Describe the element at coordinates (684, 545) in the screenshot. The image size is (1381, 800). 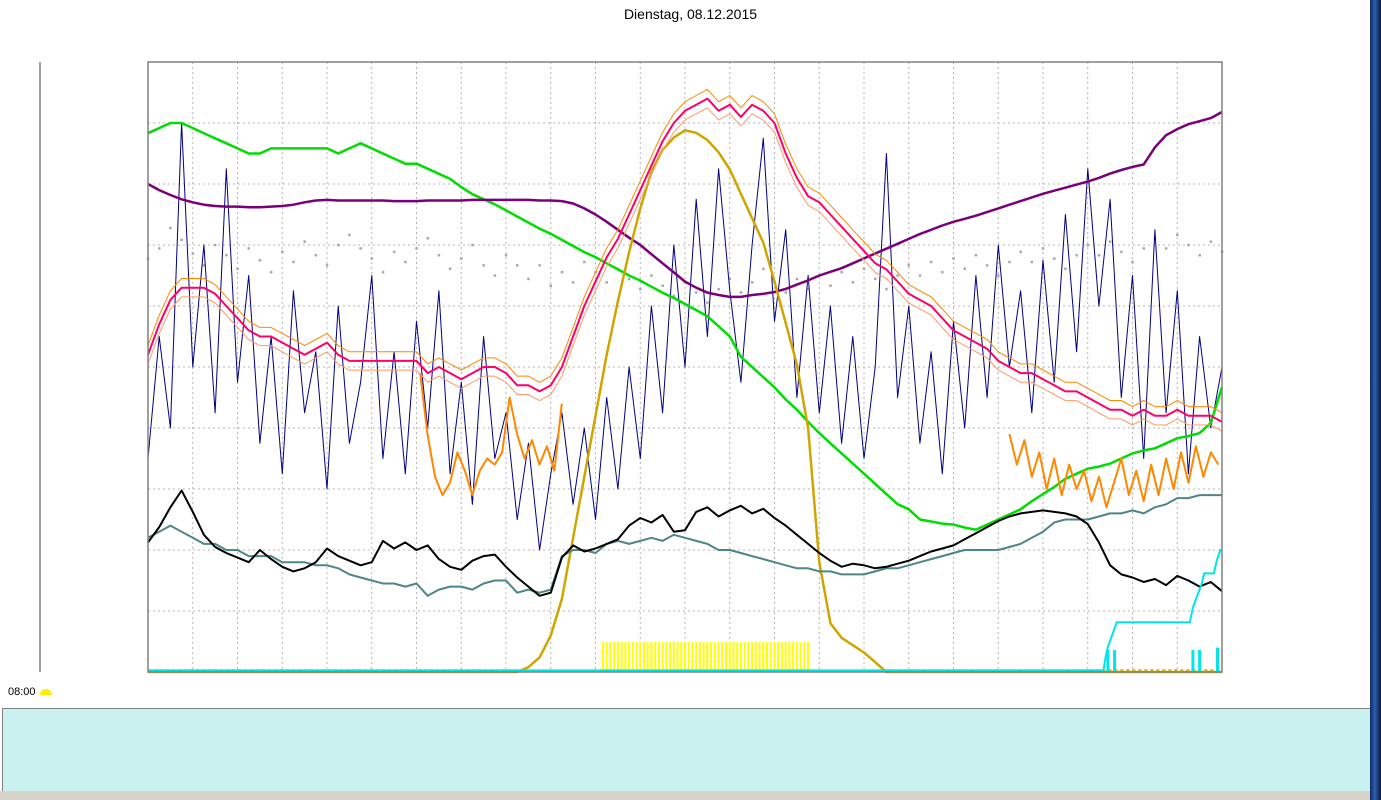
I see `series-taupunkt-line` at that location.